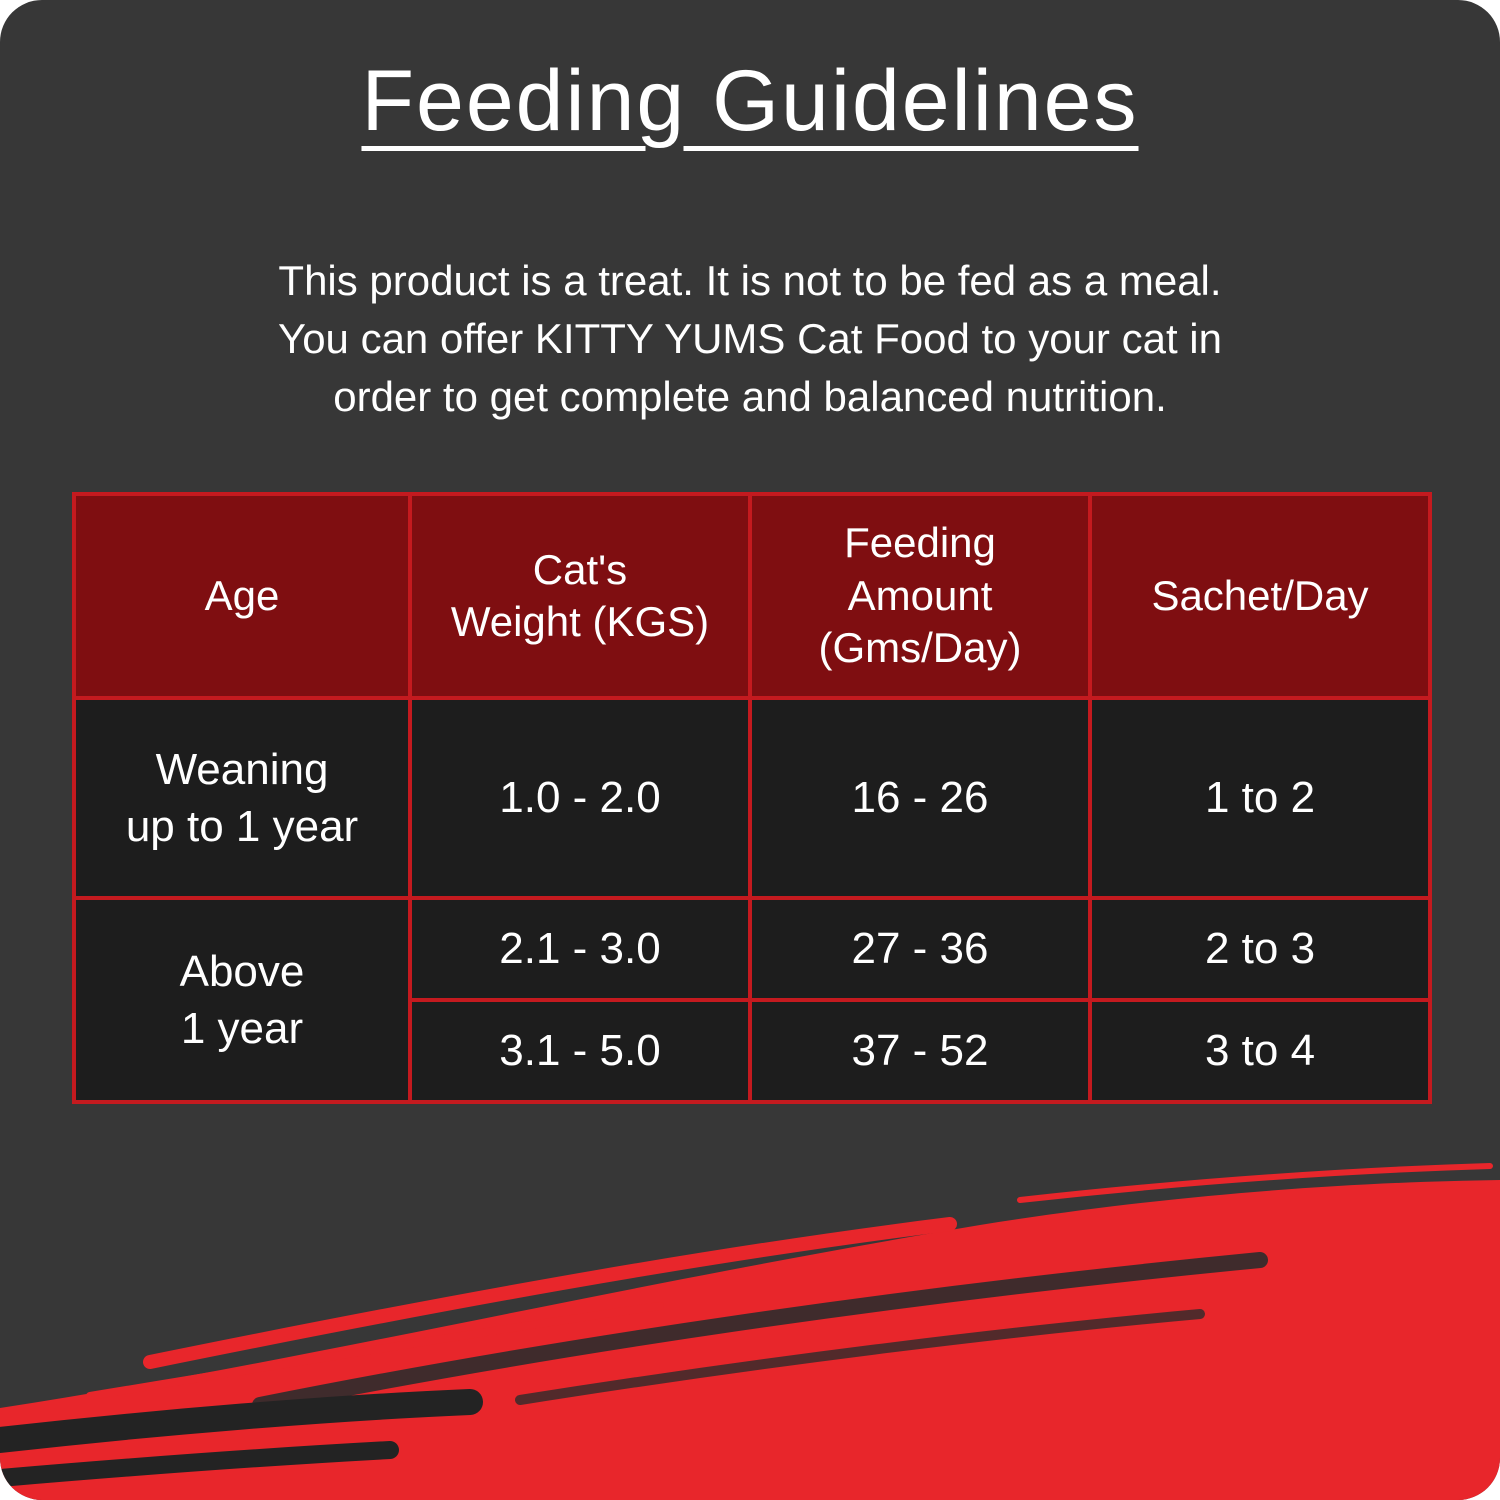  What do you see at coordinates (920, 1051) in the screenshot?
I see `cell-amount-row3: 37 - 52` at bounding box center [920, 1051].